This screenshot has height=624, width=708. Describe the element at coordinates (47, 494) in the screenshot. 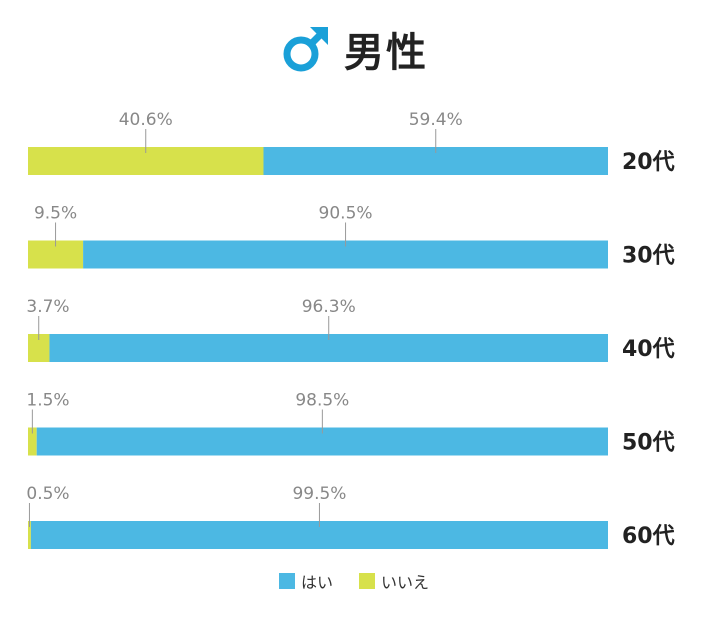

I see `value-label-no-4: 0.5%` at that location.